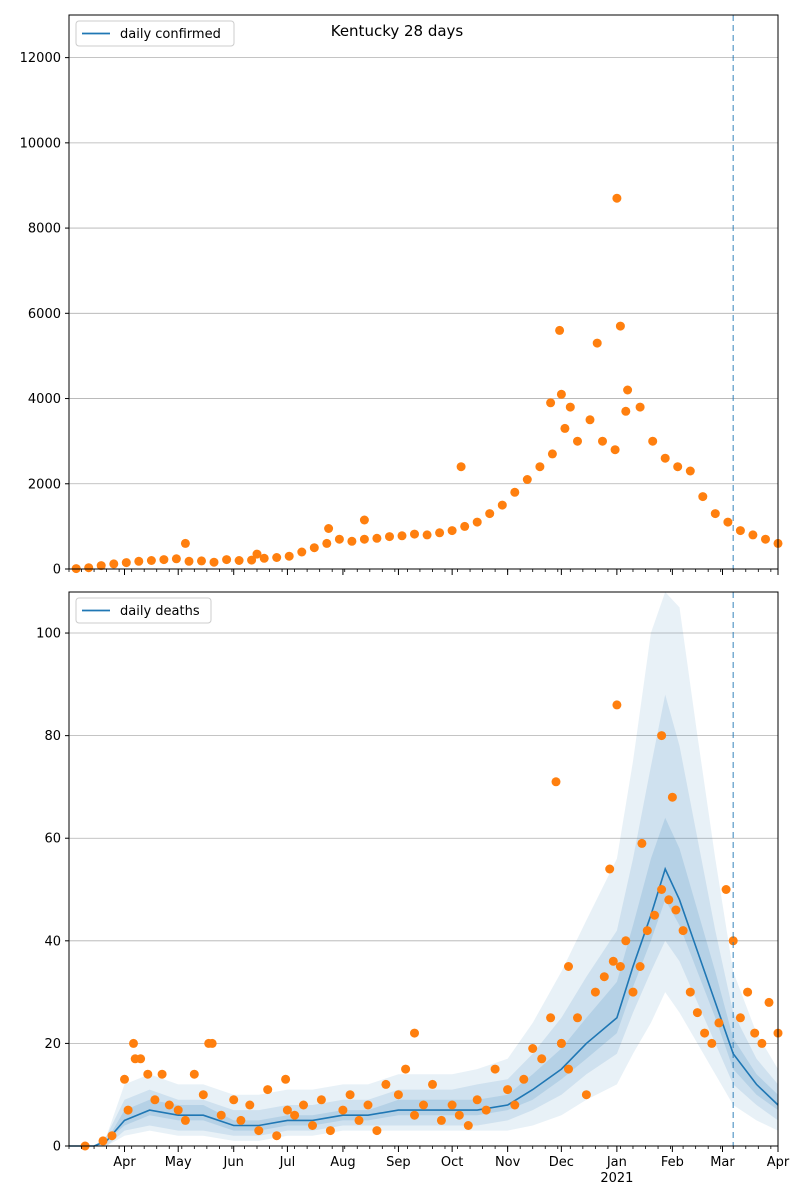 The width and height of the screenshot is (800, 1200). What do you see at coordinates (397, 31) in the screenshot?
I see `chart-title: Kentucky 28 days` at bounding box center [397, 31].